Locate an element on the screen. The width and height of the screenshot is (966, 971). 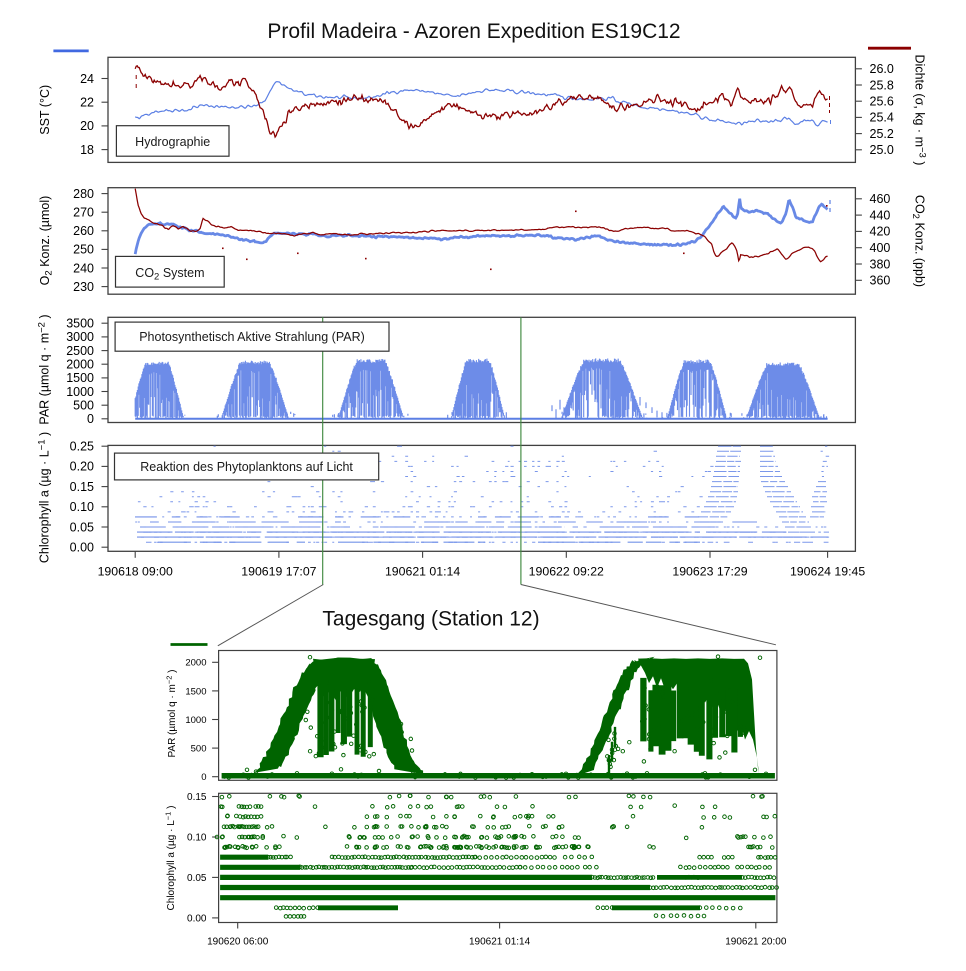
svg-text: Dichte (σ, kg · m−3 ) is located at coordinates (920, 110).